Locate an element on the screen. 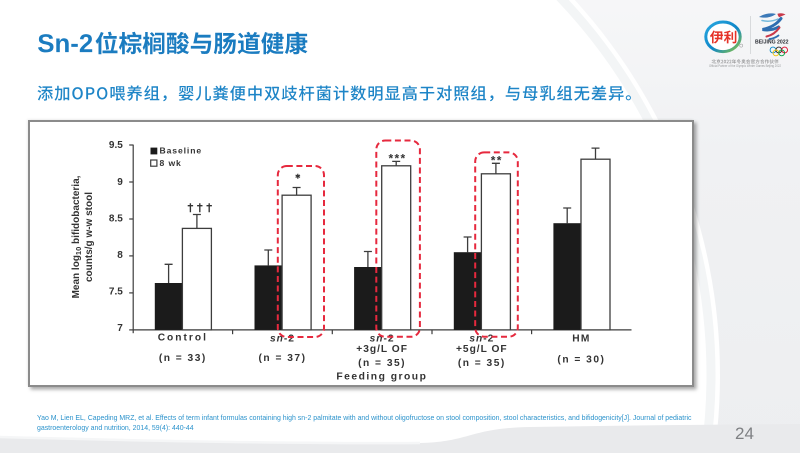  svg-text: 8 wk is located at coordinates (171, 163).